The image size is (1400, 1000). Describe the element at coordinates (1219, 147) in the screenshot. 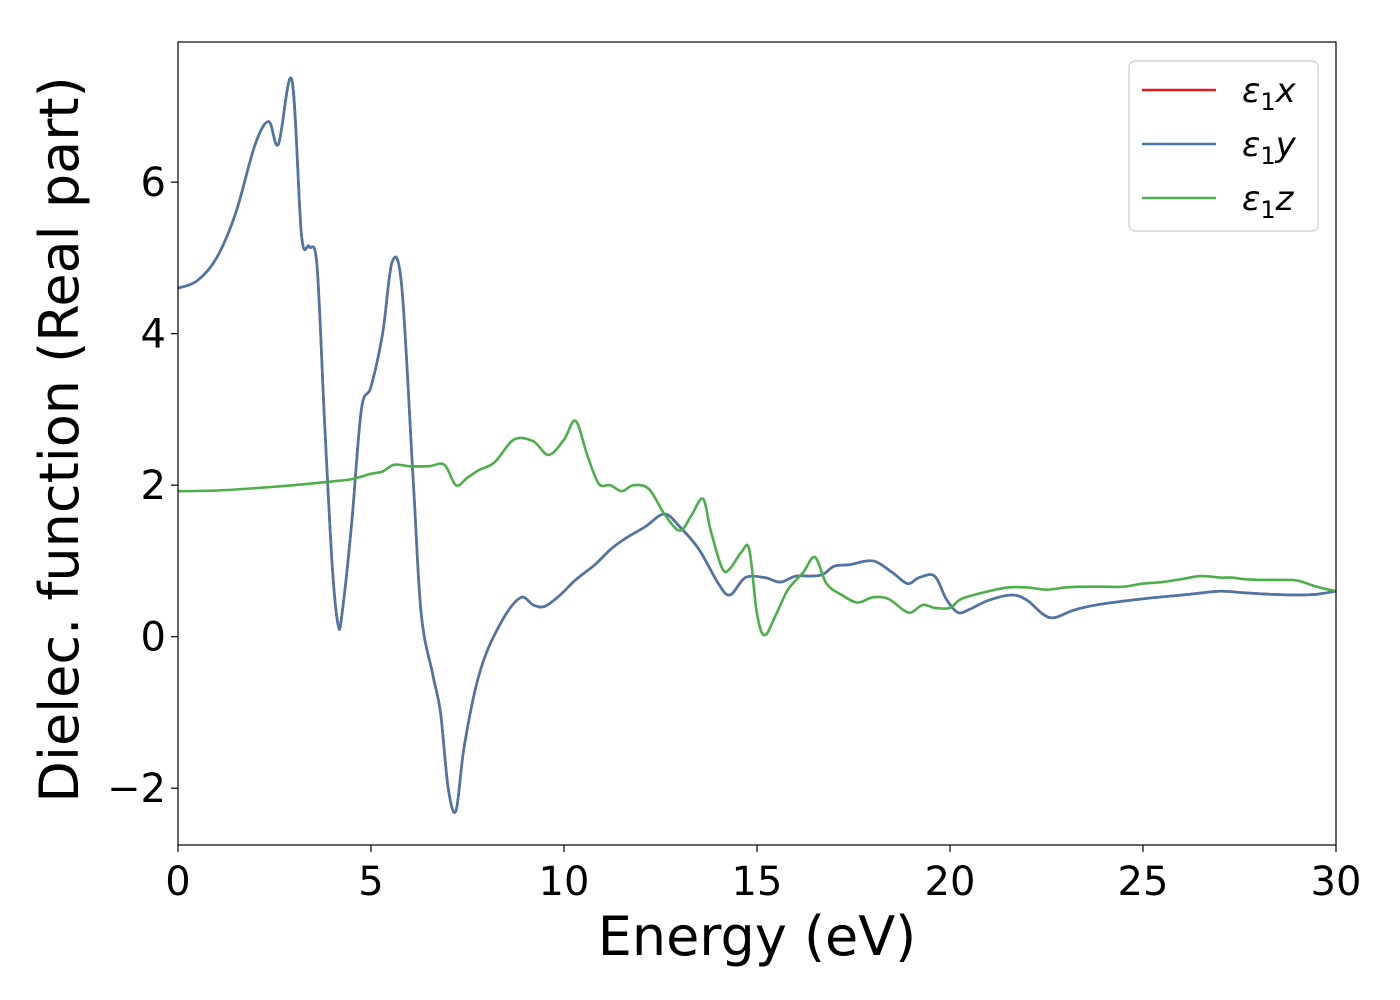

I see `legend-item-y: ε1y` at that location.